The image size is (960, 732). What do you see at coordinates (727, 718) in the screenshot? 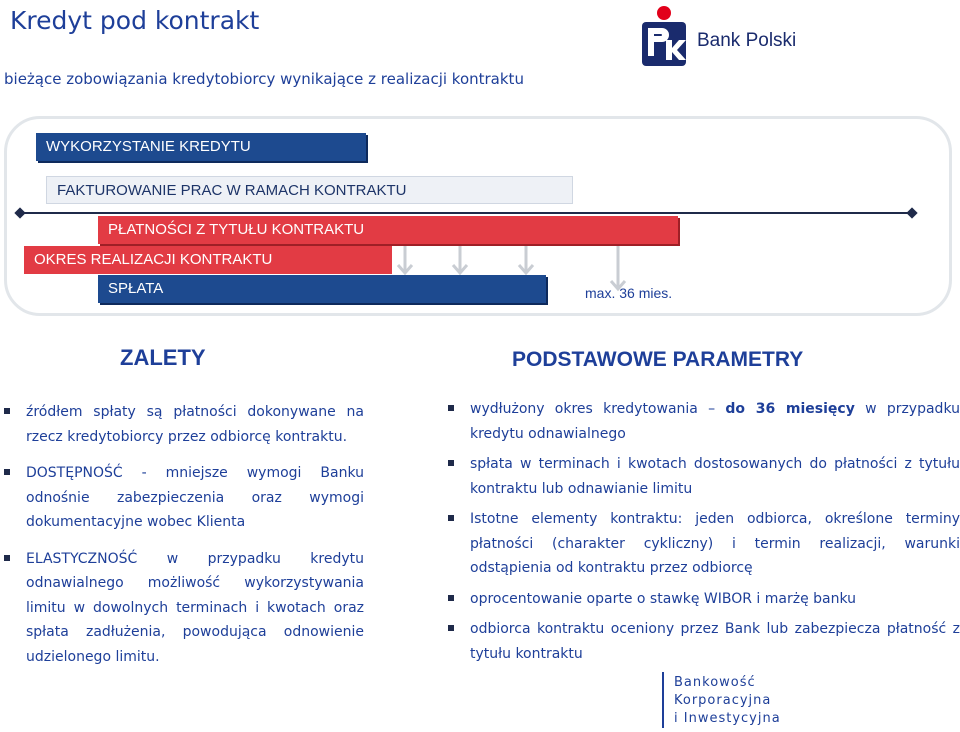
I see `footer-line-3: i Inwestycyjna` at bounding box center [727, 718].